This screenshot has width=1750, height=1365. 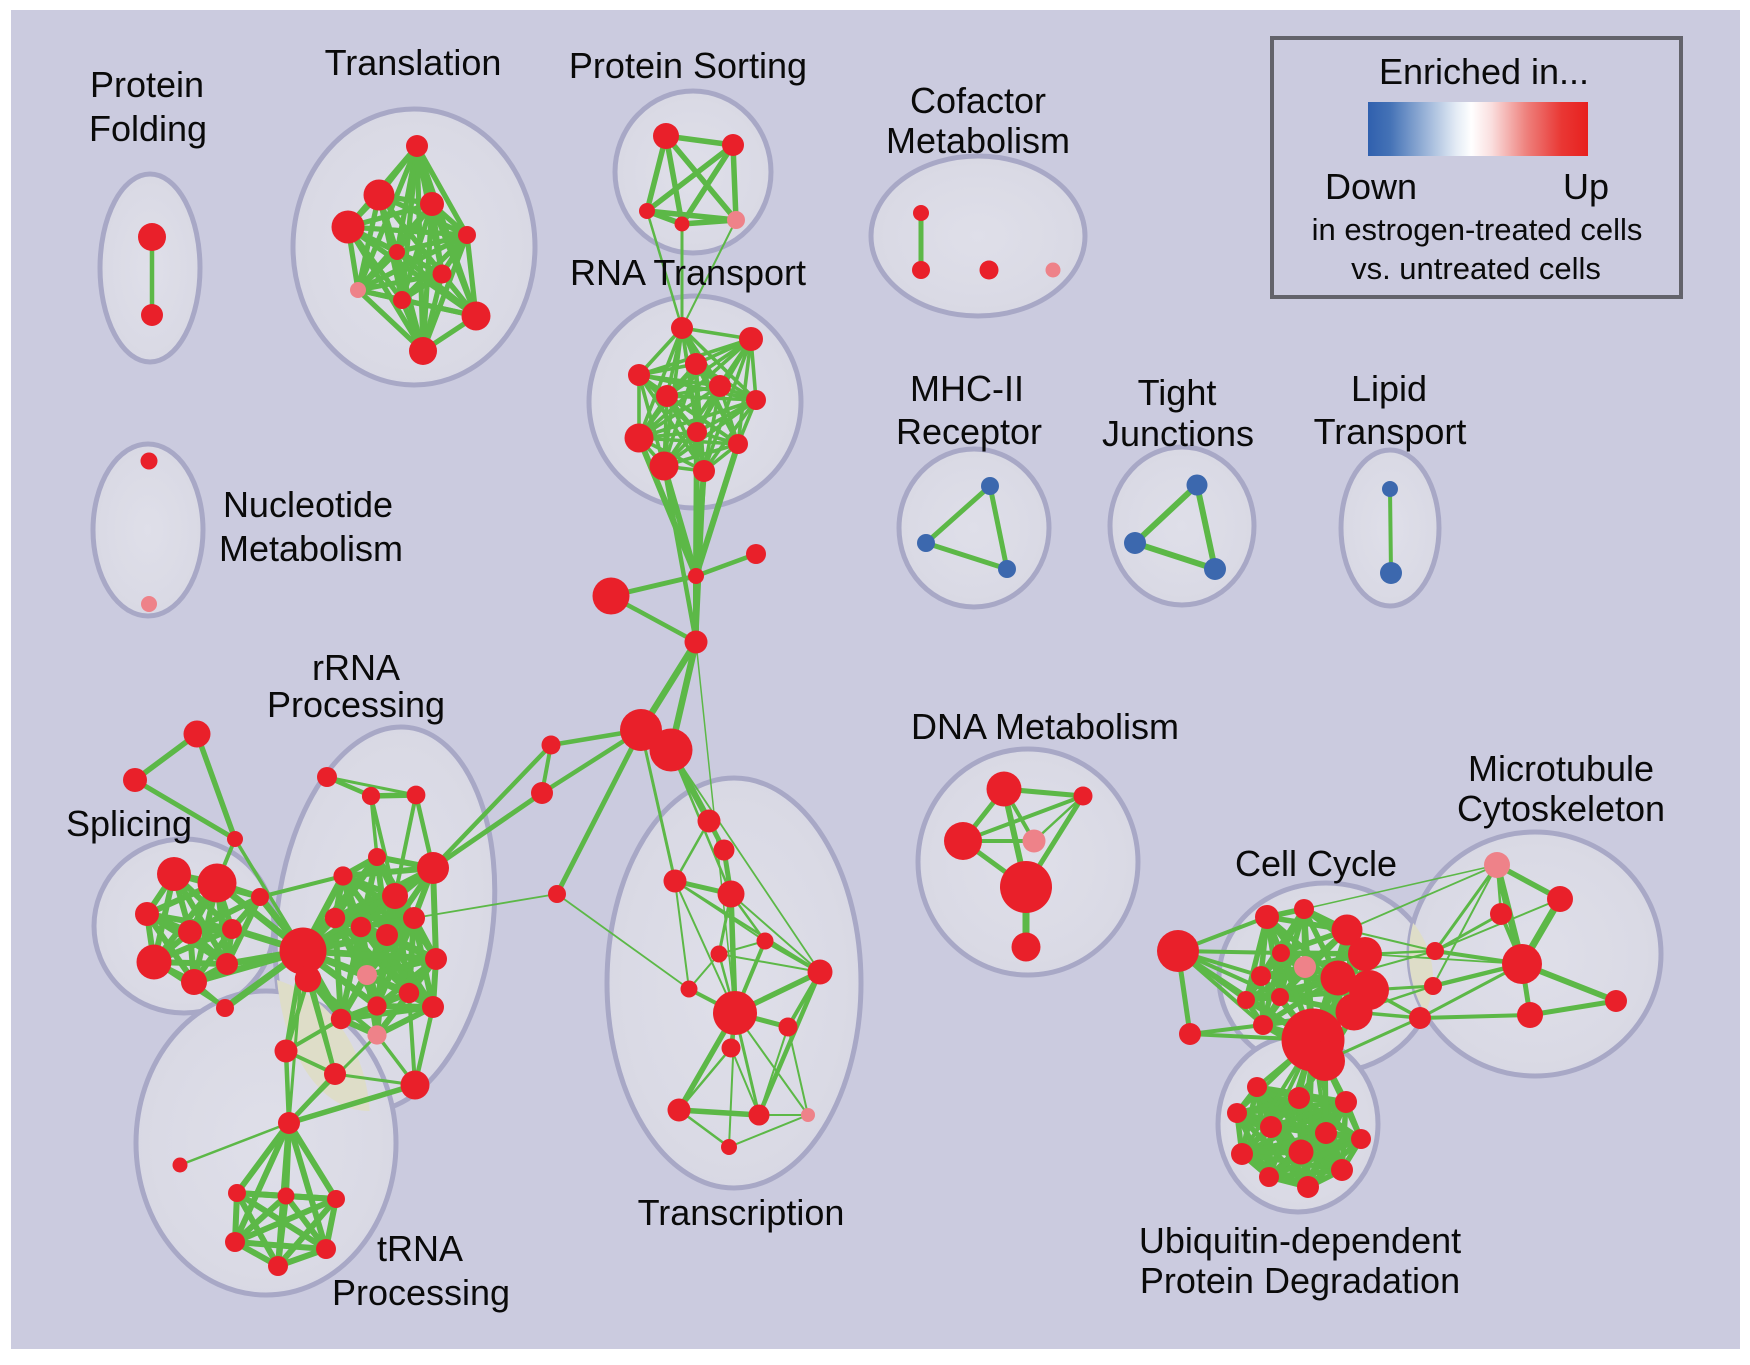 I want to click on svg-text: rRNA, so click(x=356, y=667).